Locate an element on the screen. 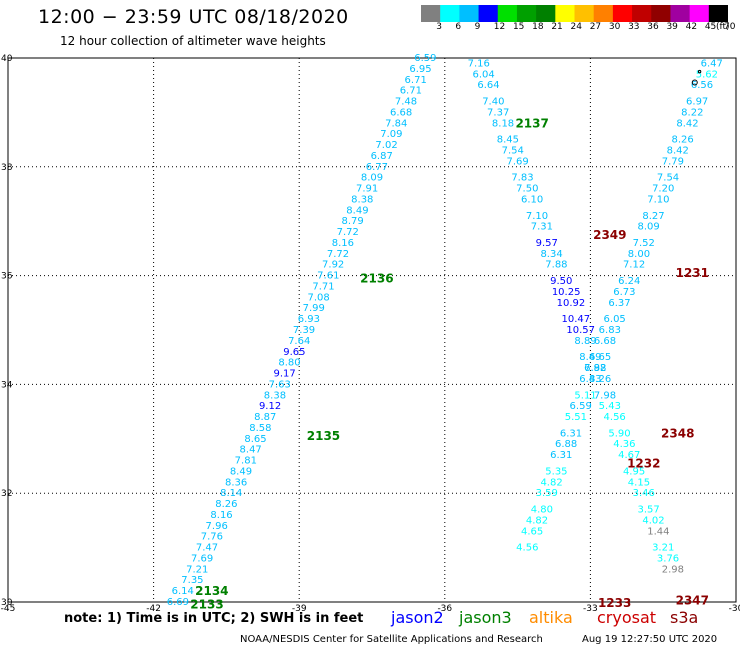  wave-height-value: 7.88 is located at coordinates (556, 265).